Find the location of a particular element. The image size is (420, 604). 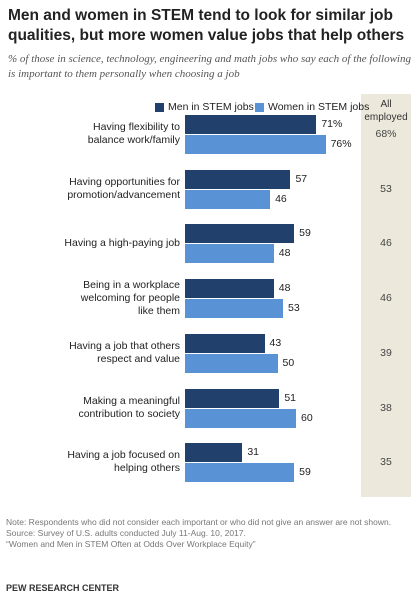

value-label: 57 is located at coordinates (301, 178).